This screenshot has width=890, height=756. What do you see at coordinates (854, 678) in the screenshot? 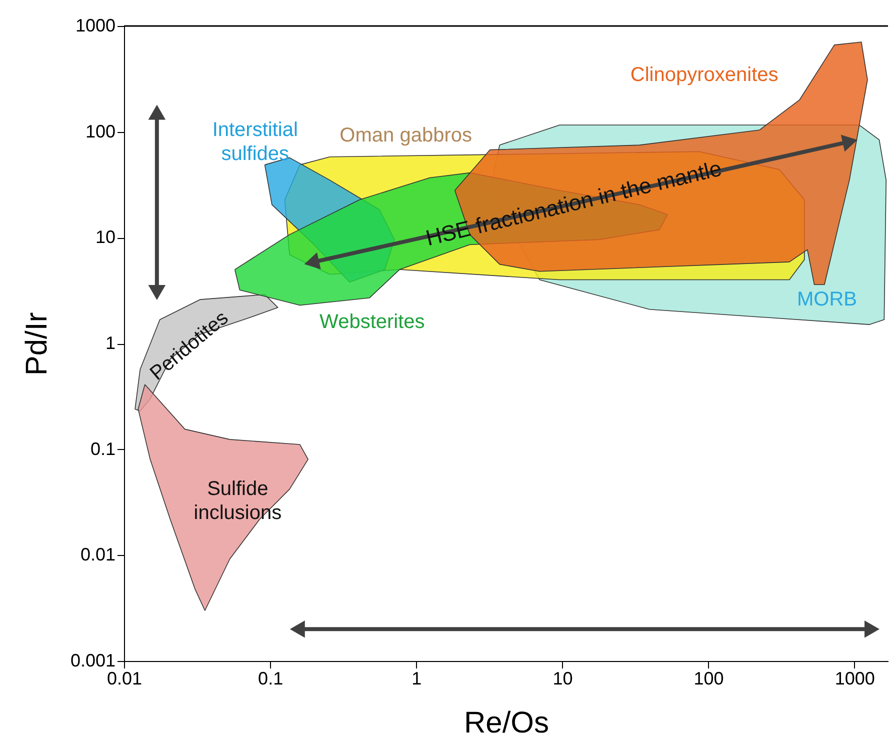
I see `x-tick-label: 1000` at bounding box center [854, 678].